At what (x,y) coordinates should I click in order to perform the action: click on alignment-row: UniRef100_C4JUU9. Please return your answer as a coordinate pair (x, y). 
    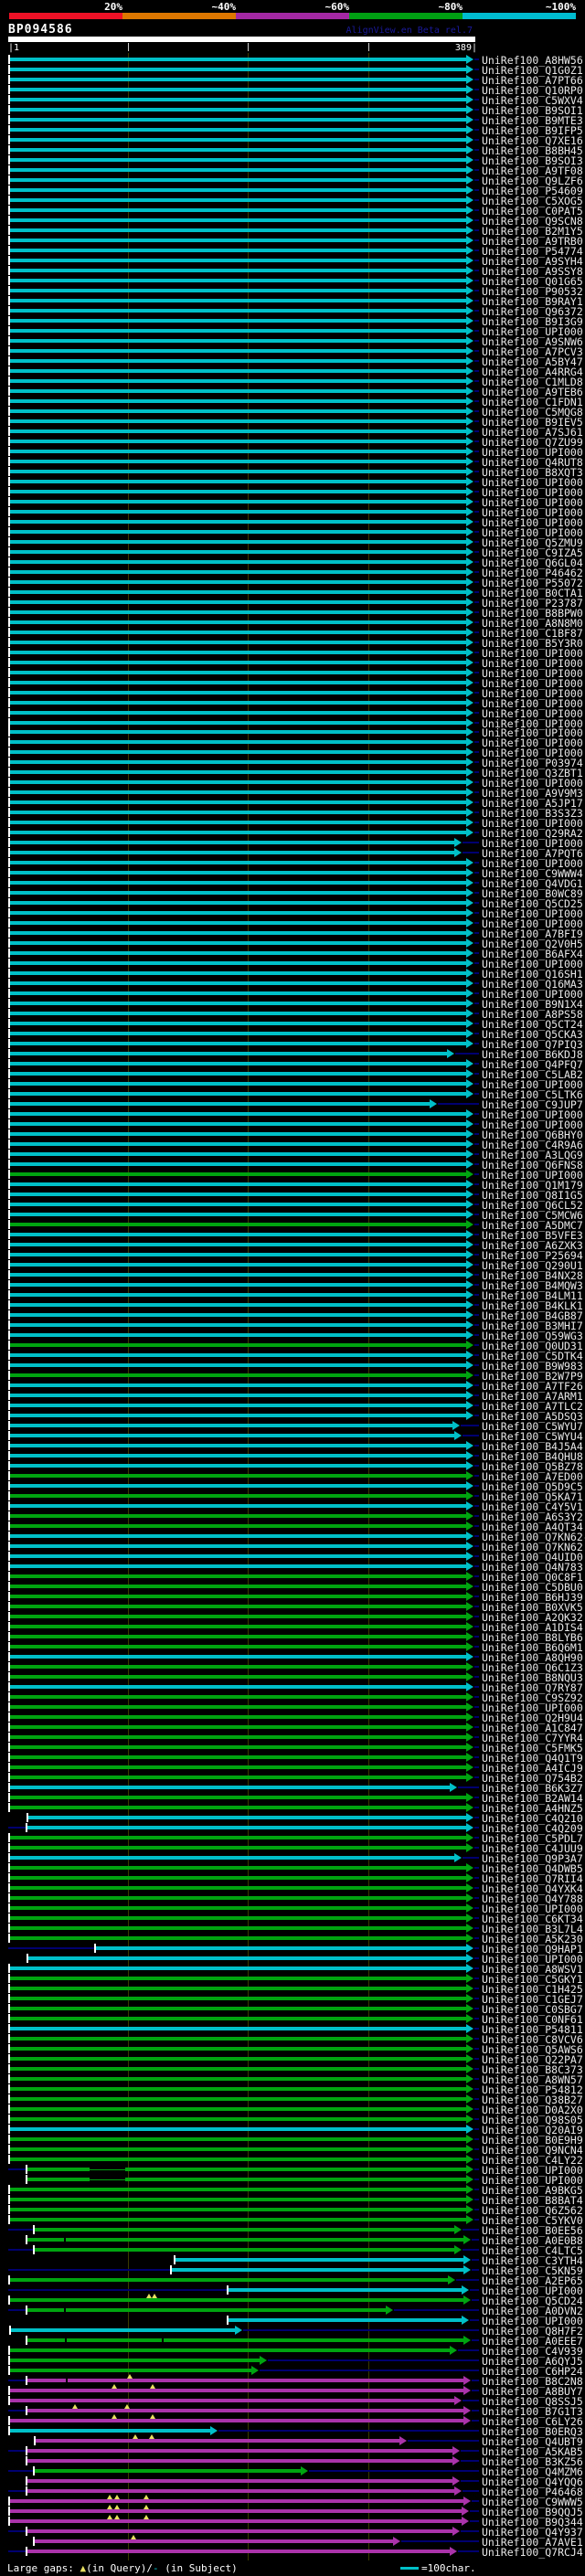
    Looking at the image, I should click on (293, 1848).